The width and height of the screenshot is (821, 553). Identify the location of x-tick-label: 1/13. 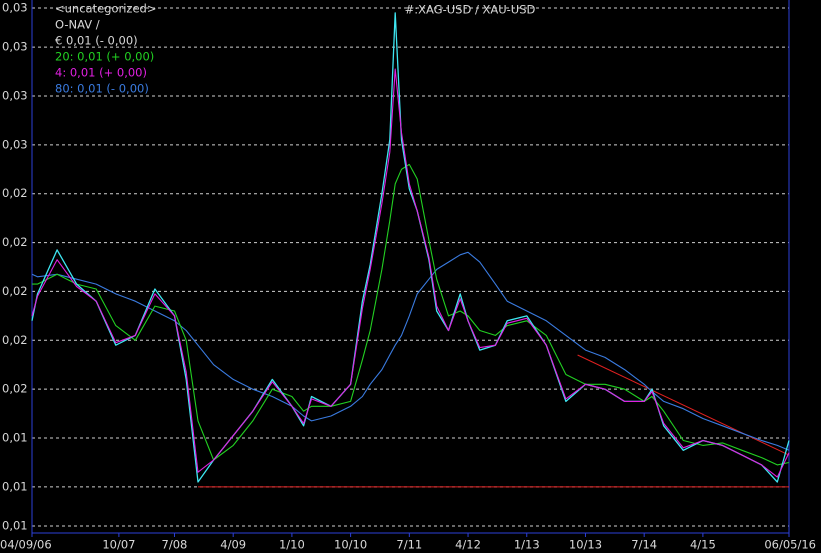
(527, 545).